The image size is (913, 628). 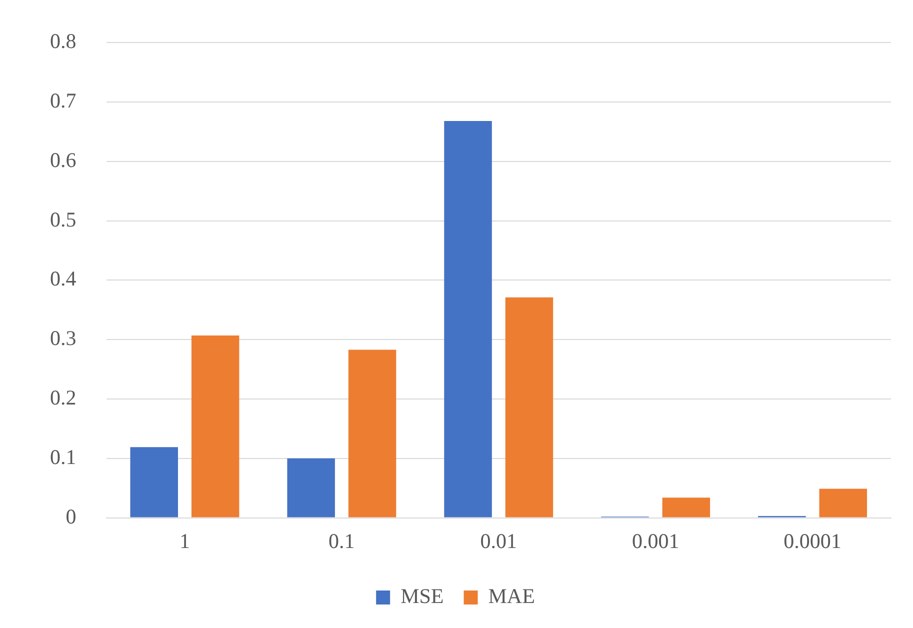 What do you see at coordinates (63, 100) in the screenshot?
I see `y-tick-label: 0.7` at bounding box center [63, 100].